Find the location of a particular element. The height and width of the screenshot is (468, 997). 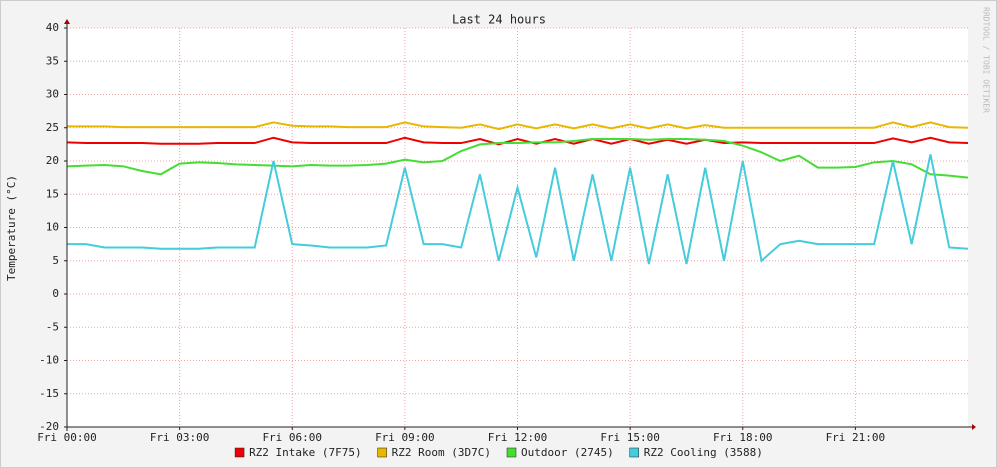

legend-item: Outdoor (2745) is located at coordinates (560, 452).